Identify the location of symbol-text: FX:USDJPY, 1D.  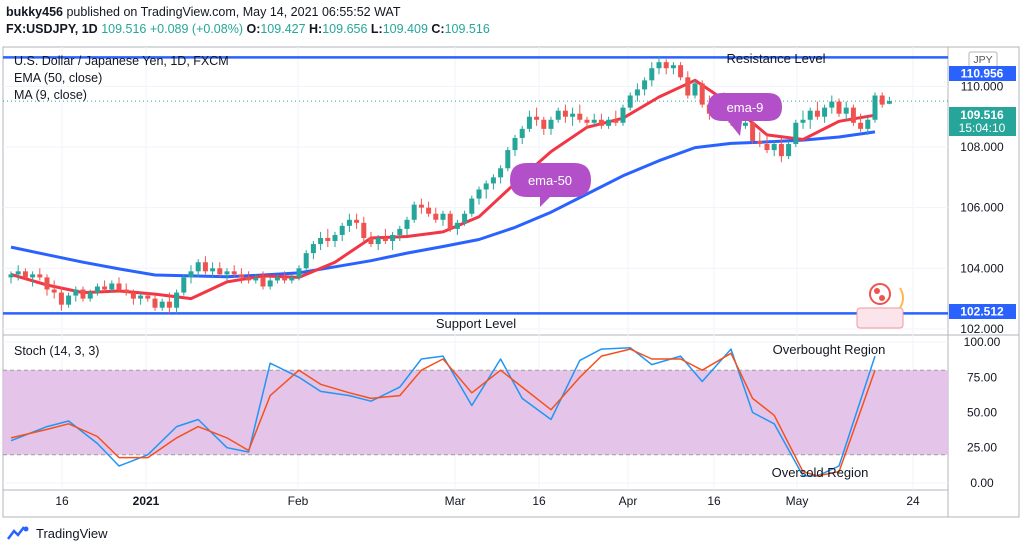
(52, 29).